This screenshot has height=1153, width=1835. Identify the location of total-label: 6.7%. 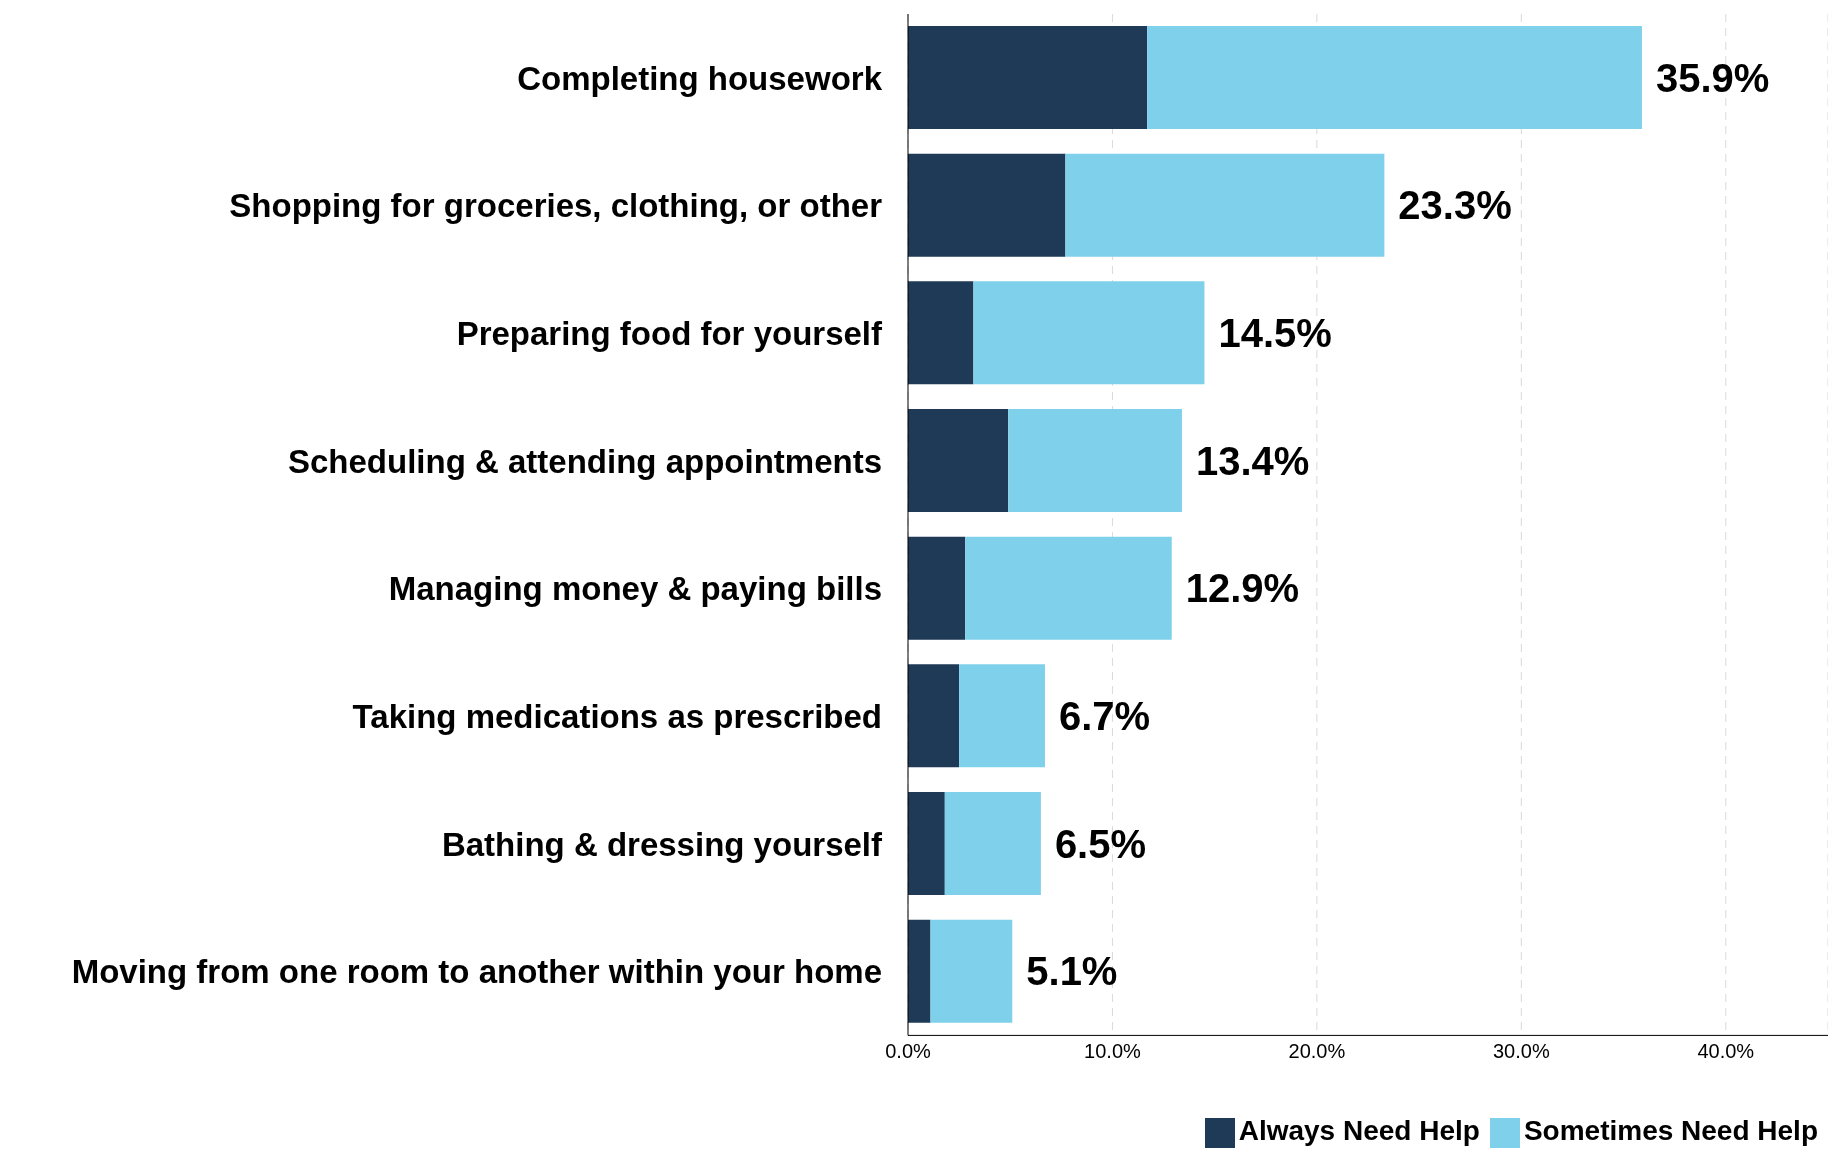
(1104, 715).